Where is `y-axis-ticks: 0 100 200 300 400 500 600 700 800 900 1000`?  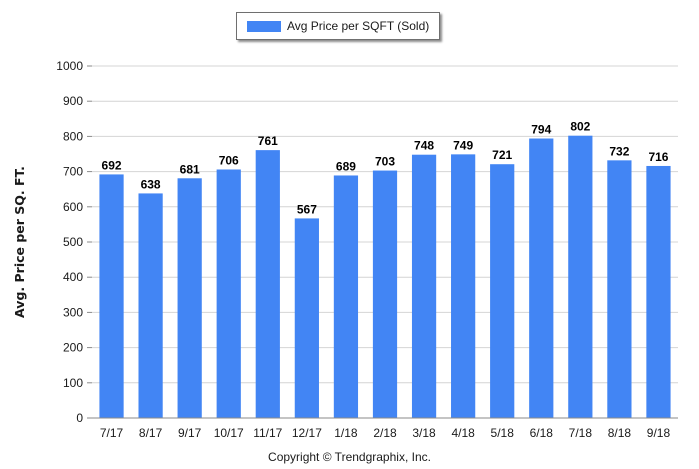 y-axis-ticks: 0 100 200 300 400 500 600 700 800 900 1000 is located at coordinates (69, 242).